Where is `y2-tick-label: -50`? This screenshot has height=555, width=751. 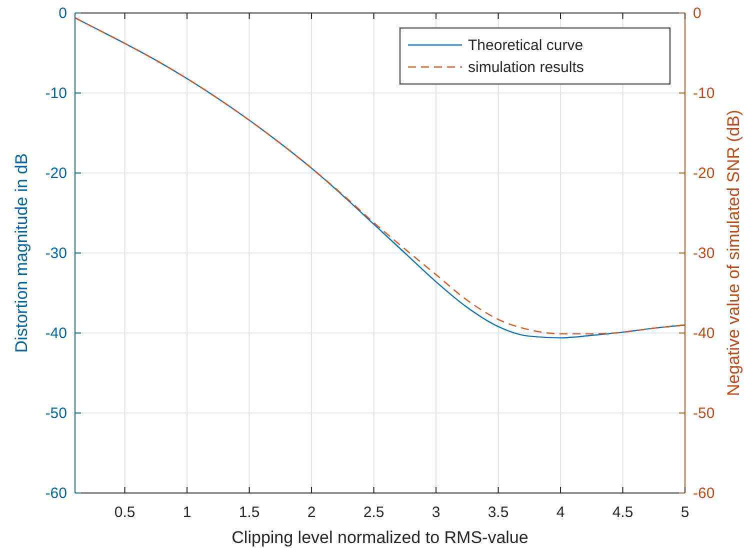
y2-tick-label: -50 is located at coordinates (704, 413).